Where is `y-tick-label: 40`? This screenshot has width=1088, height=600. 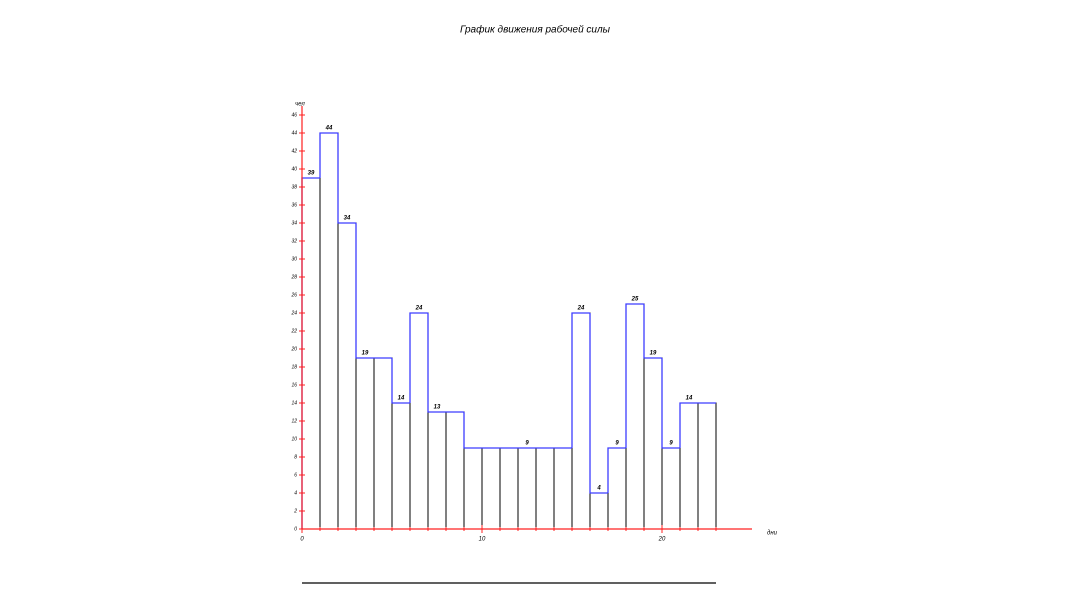 y-tick-label: 40 is located at coordinates (294, 169).